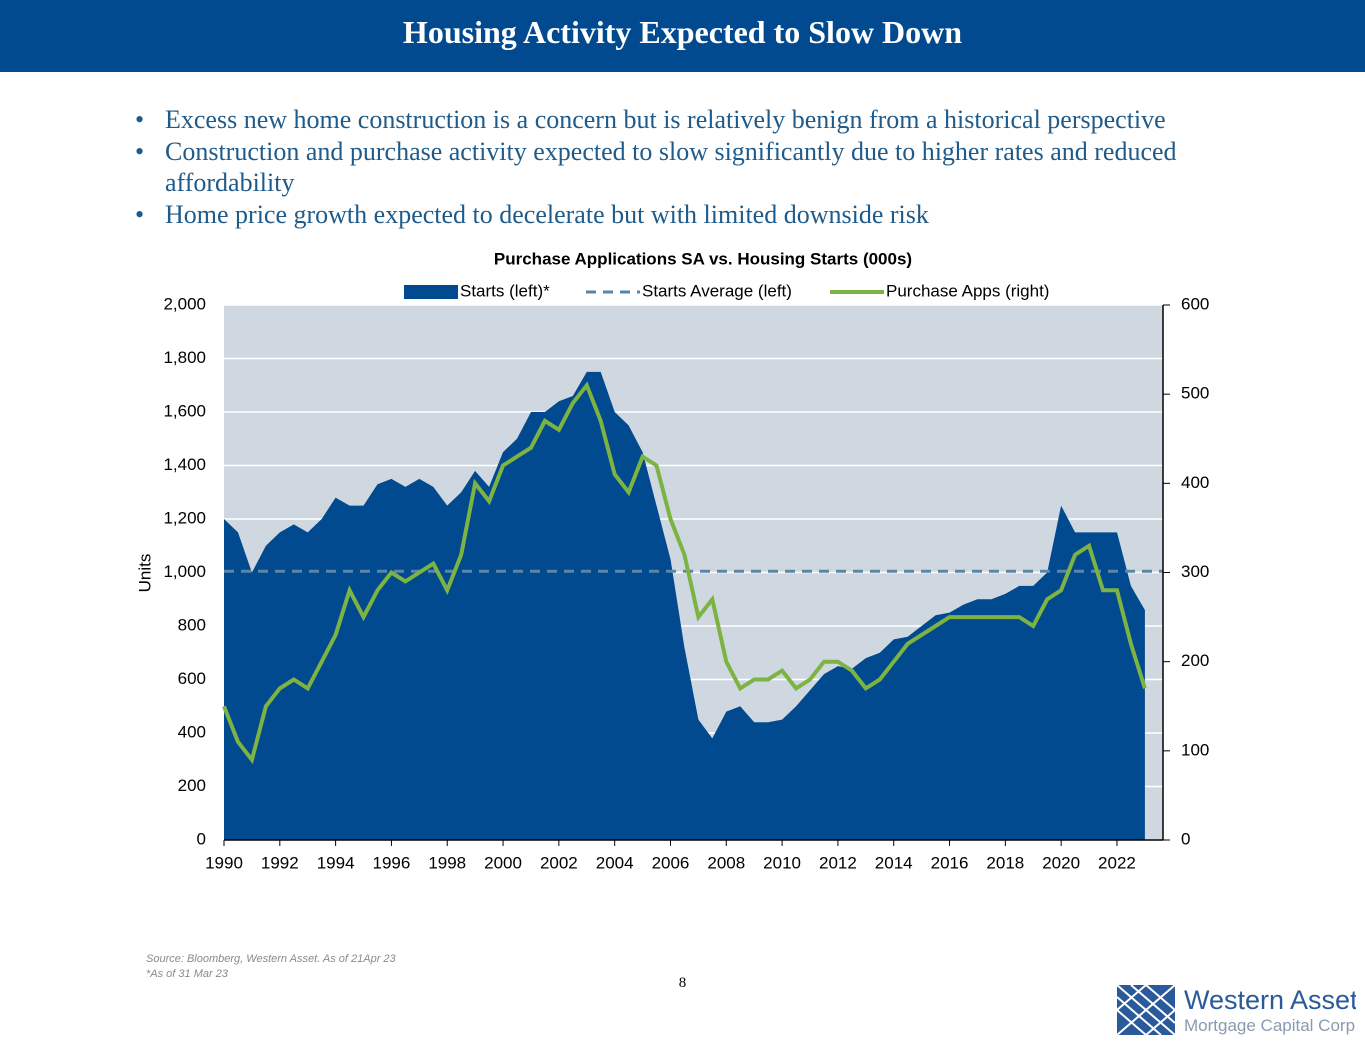 This screenshot has width=1365, height=1055. Describe the element at coordinates (184, 517) in the screenshot. I see `y-tick-label: 1,200` at that location.